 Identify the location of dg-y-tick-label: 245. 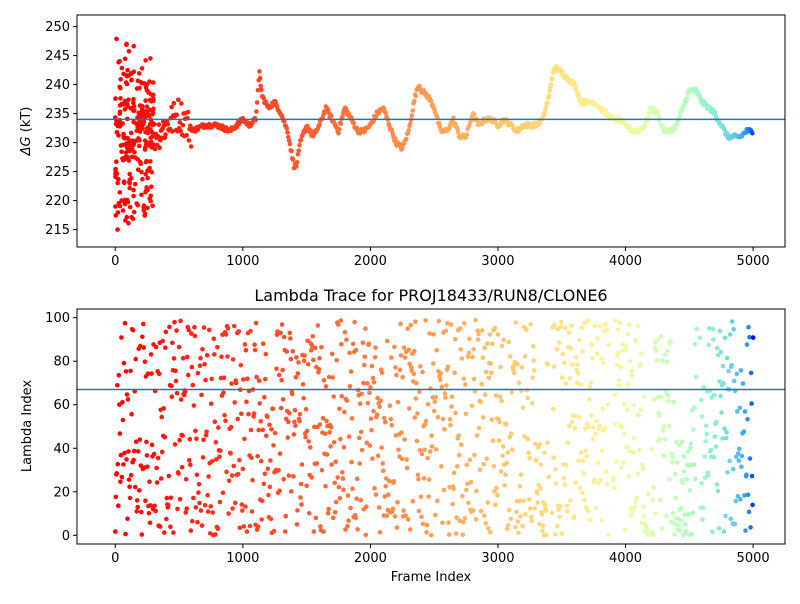
(57, 56).